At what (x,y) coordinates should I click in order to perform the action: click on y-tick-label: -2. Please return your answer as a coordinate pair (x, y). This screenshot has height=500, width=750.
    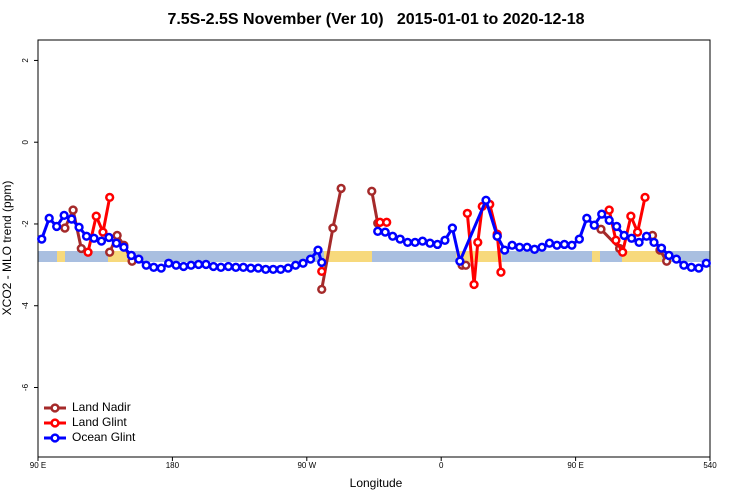
    Looking at the image, I should click on (25, 224).